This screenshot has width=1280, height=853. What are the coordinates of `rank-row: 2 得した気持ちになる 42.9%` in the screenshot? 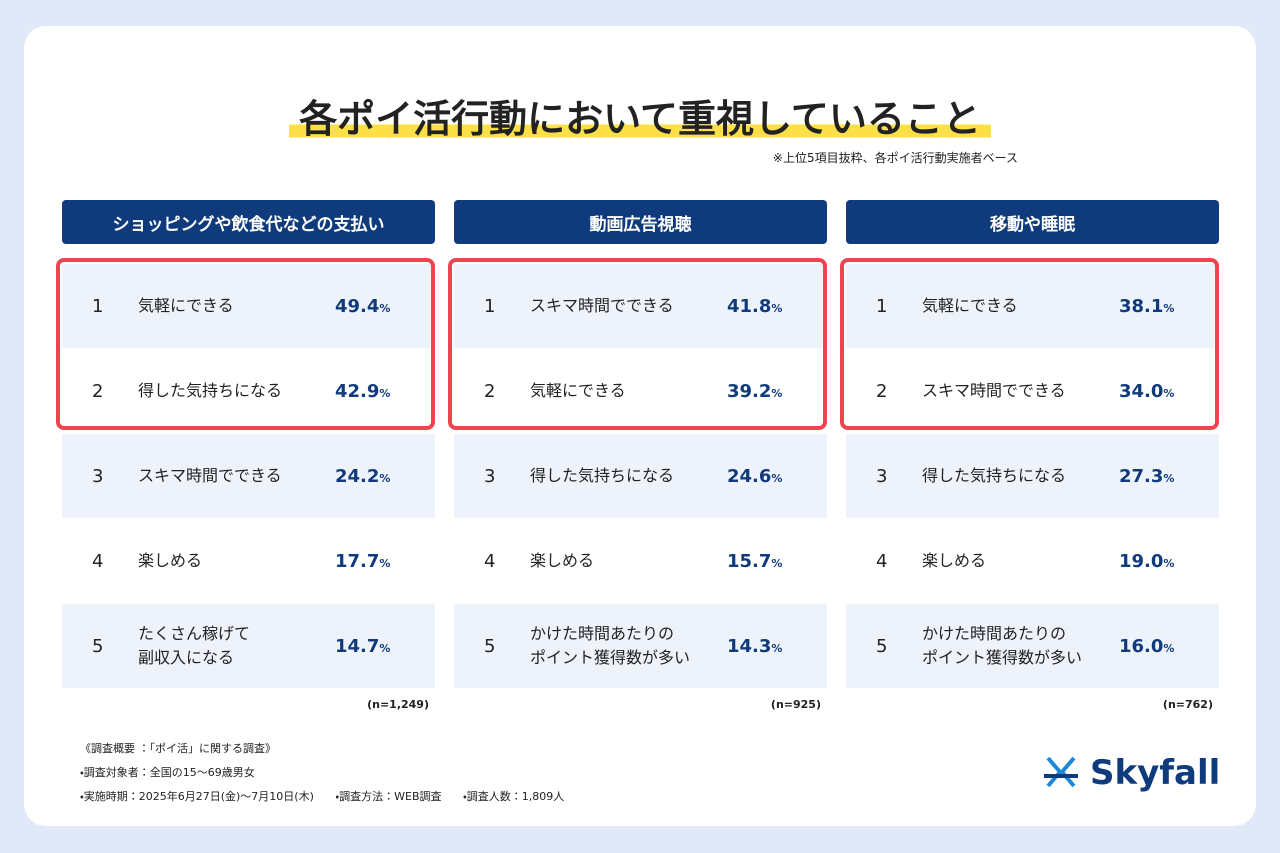 It's located at (248, 391).